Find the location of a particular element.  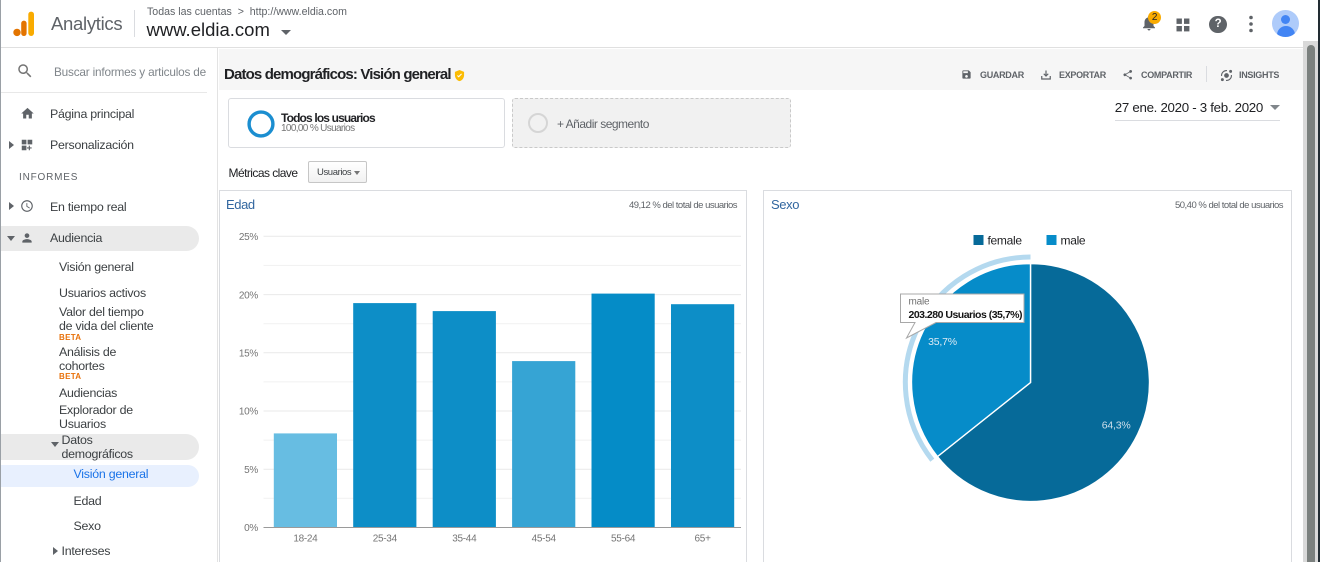

svg-text: 10% is located at coordinates (248, 412).